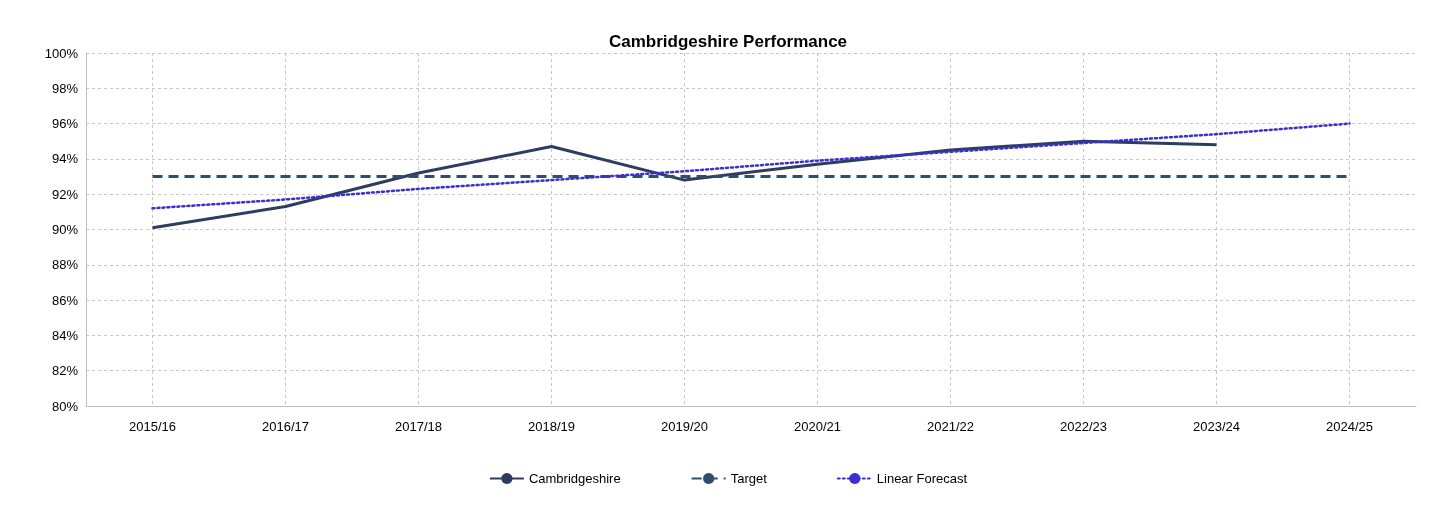  What do you see at coordinates (285, 426) in the screenshot?
I see `x-tick-label: 2016/17` at bounding box center [285, 426].